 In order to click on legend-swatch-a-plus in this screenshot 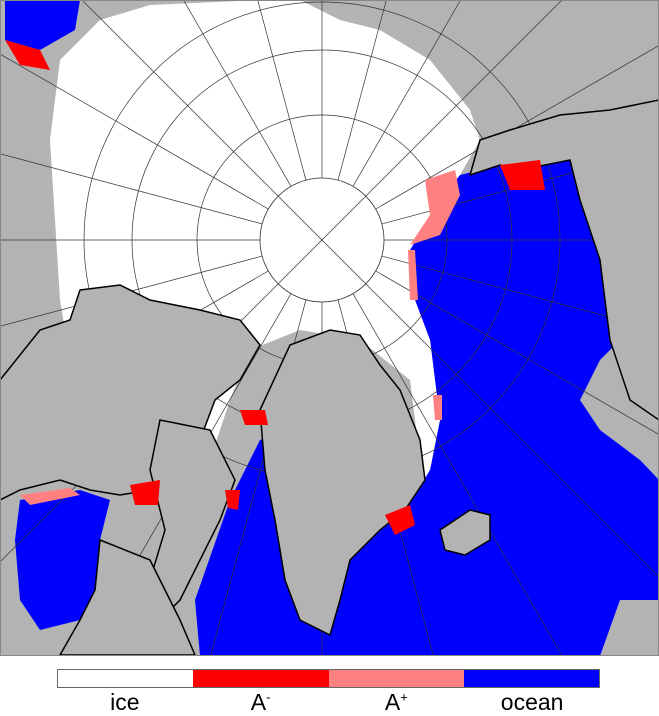, I will do `click(396, 678)`.